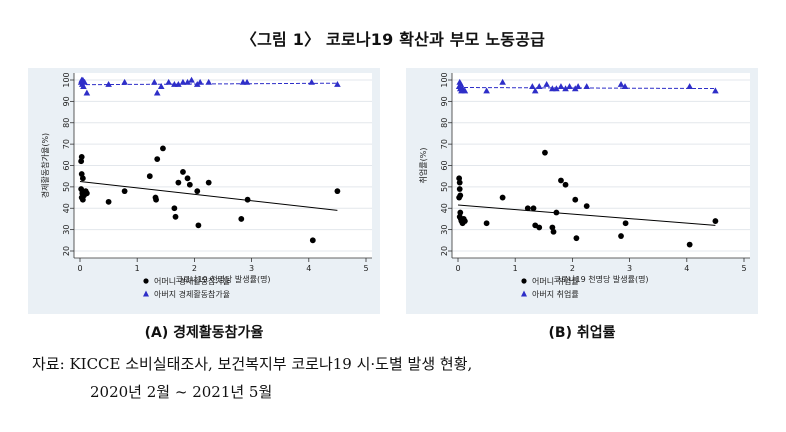 The width and height of the screenshot is (786, 432). I want to click on x-axis-label: 코로나19 천명당 발생률(명), so click(222, 279).